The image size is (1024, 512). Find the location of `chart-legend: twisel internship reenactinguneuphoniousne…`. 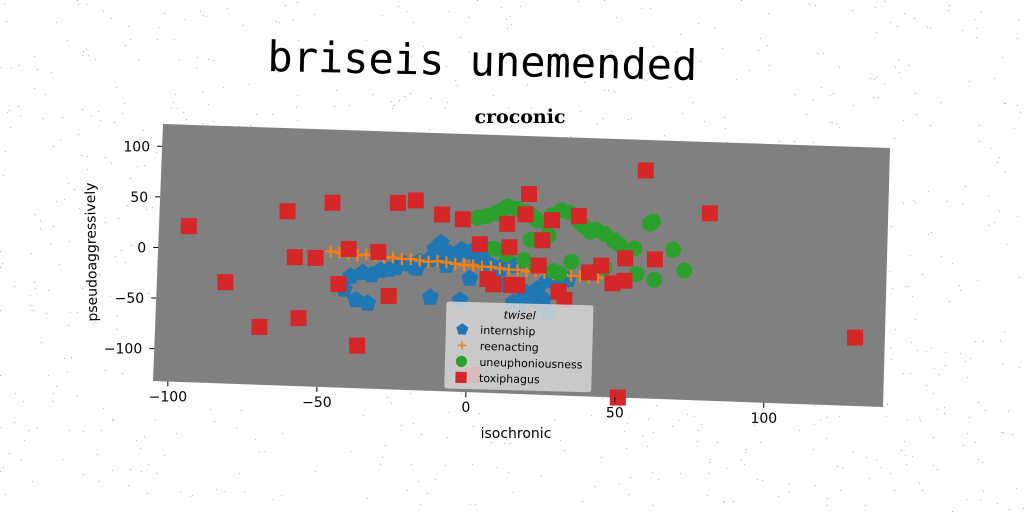

chart-legend: twisel internship reenactinguneuphoniousne… is located at coordinates (519, 347).